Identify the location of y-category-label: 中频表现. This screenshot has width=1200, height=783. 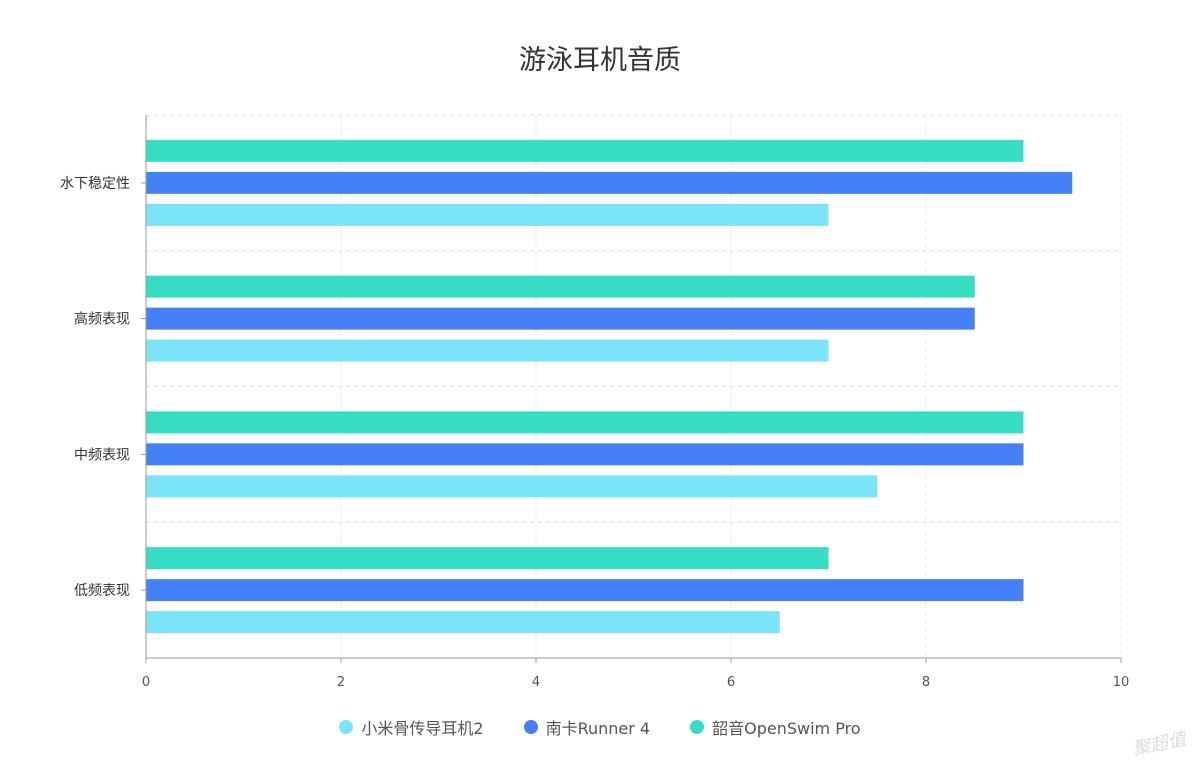
(102, 455).